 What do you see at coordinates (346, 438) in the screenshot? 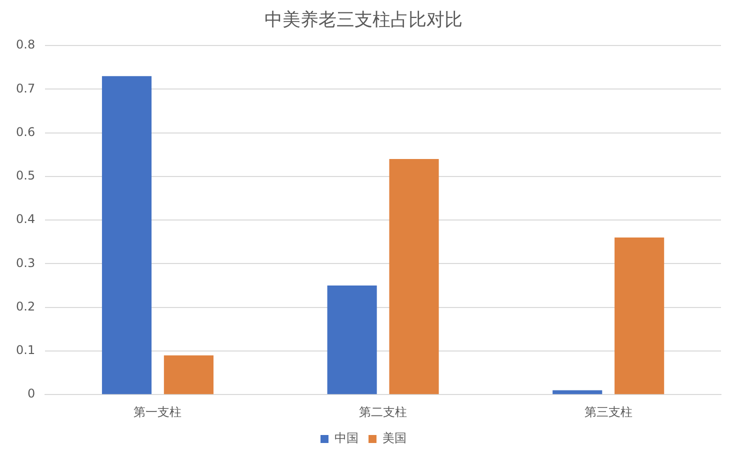
I see `legend-label: 中国` at bounding box center [346, 438].